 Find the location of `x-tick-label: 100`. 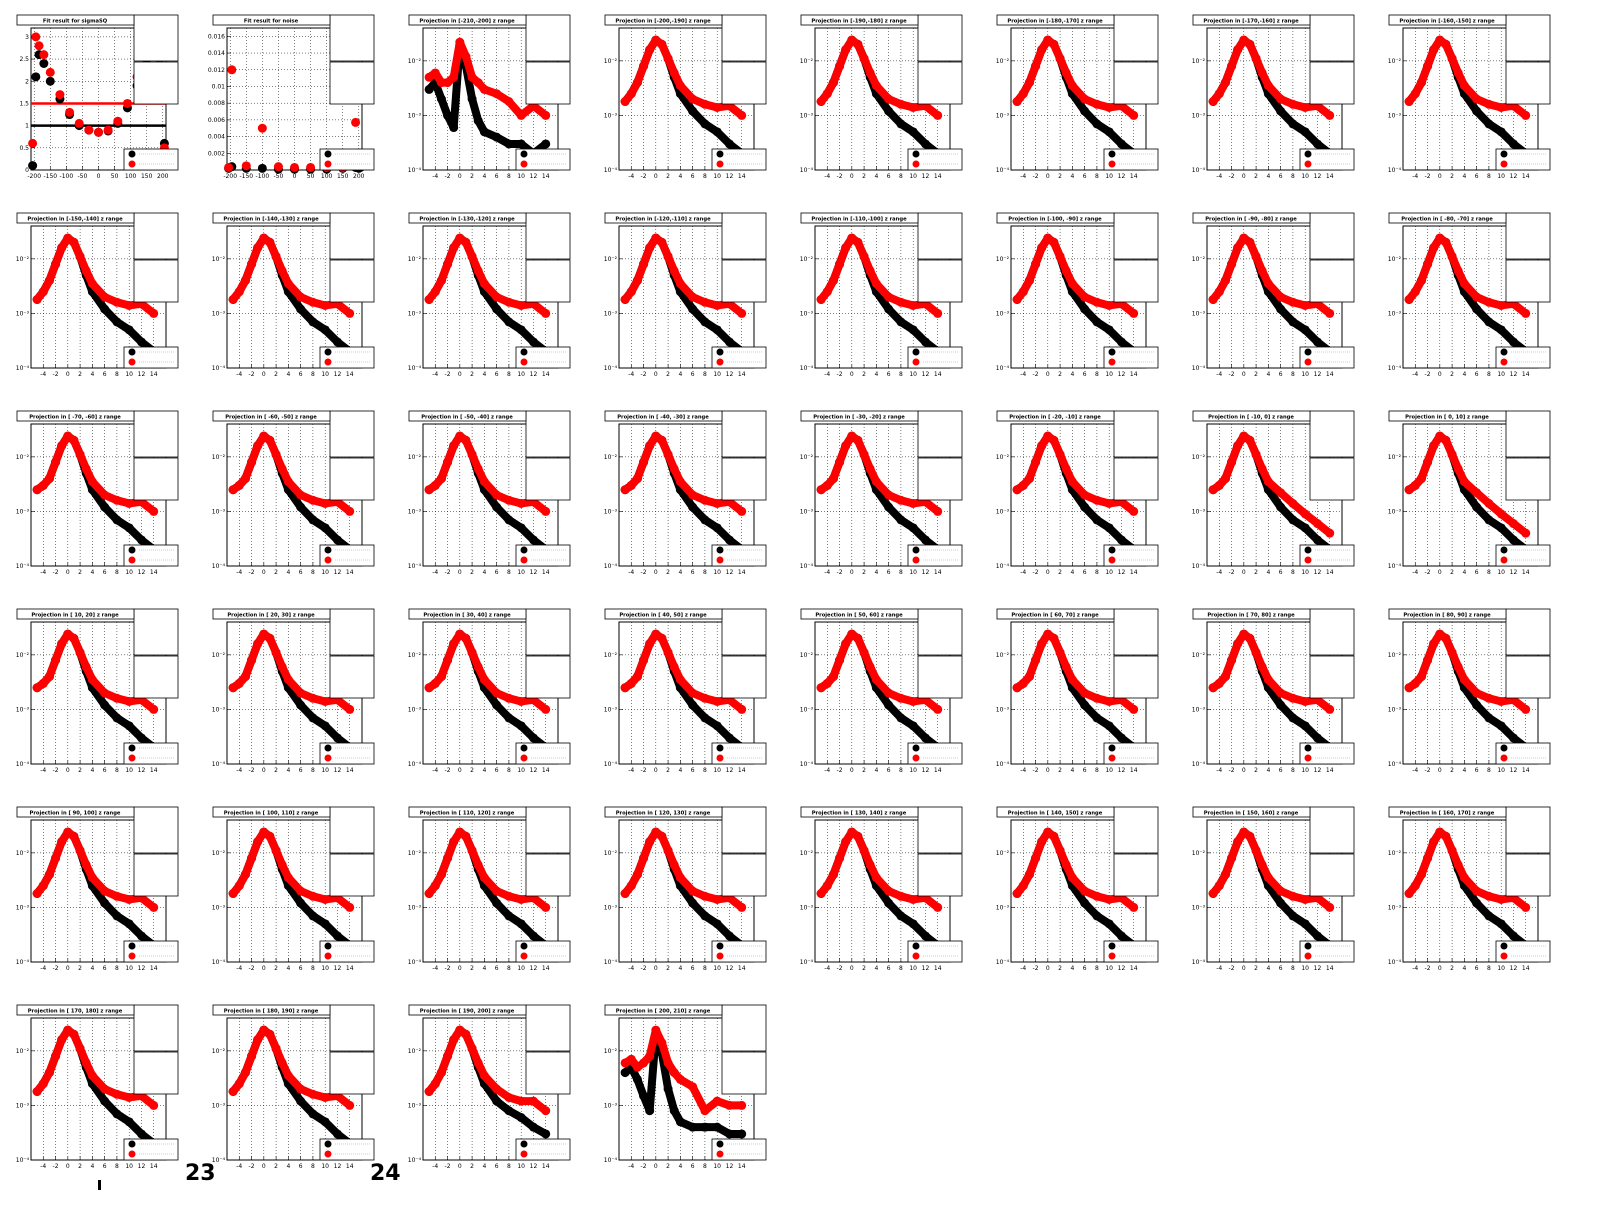

x-tick-label: 100 is located at coordinates (327, 176).